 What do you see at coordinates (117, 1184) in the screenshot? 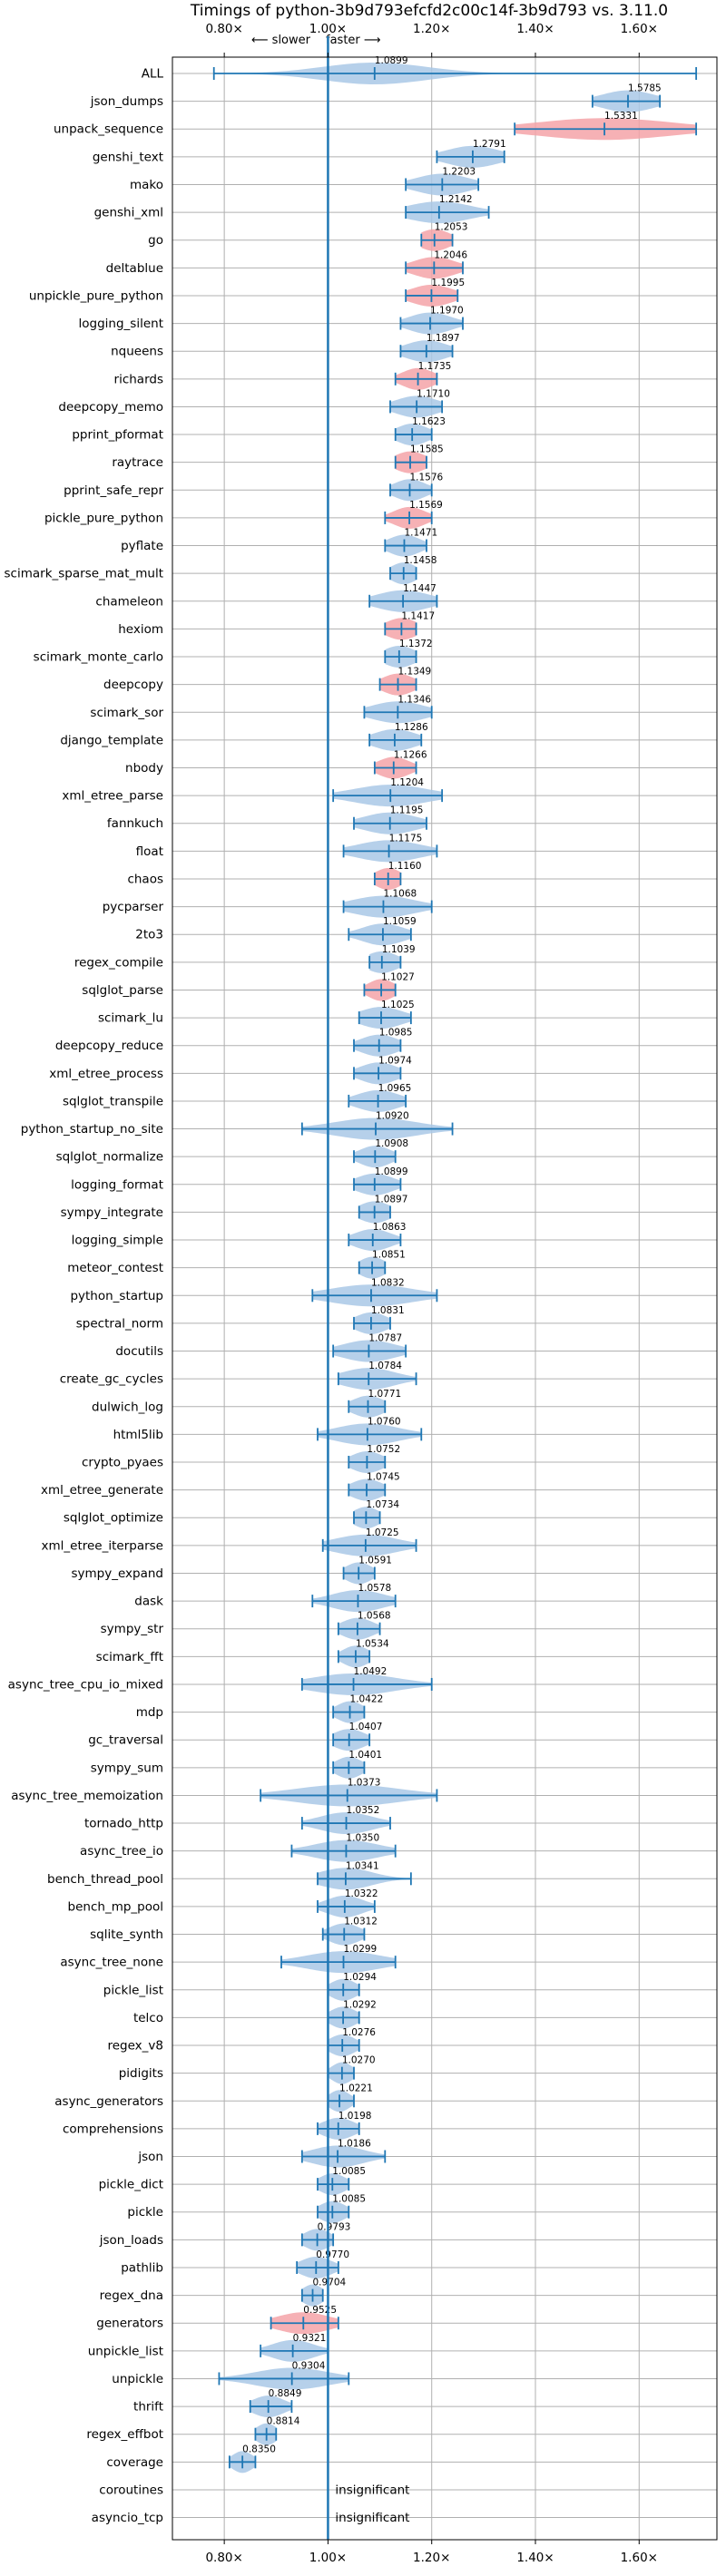
I see `row-label-logging-format: logging_format` at bounding box center [117, 1184].